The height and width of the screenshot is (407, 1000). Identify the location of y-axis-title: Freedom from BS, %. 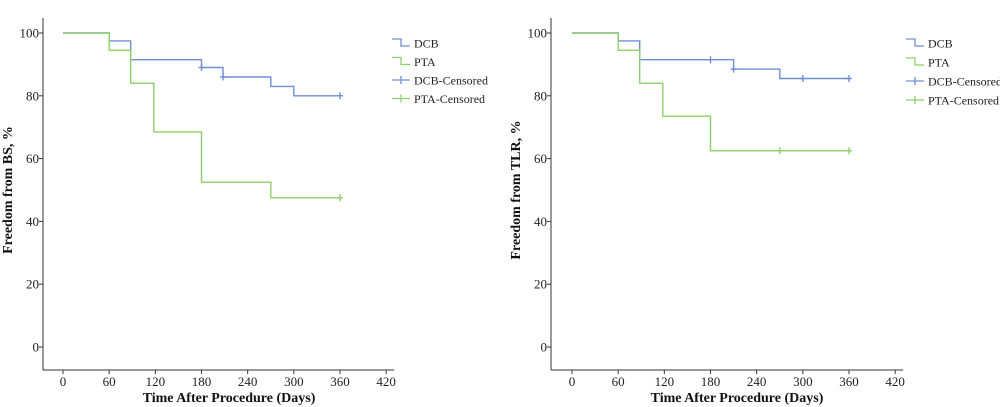
(8, 190).